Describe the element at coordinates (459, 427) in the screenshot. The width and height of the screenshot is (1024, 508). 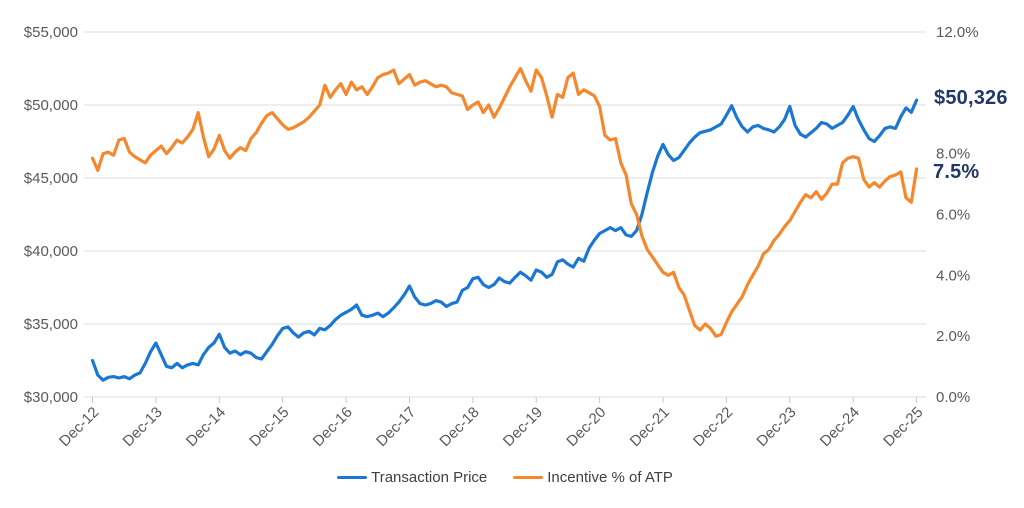
I see `x-axis-label: Dec-18` at that location.